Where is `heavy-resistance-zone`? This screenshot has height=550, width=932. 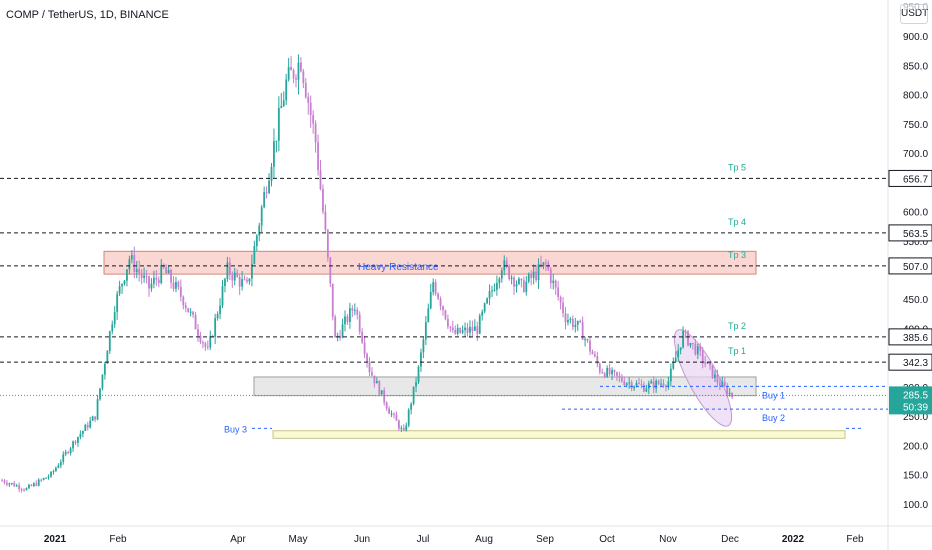
heavy-resistance-zone is located at coordinates (430, 262).